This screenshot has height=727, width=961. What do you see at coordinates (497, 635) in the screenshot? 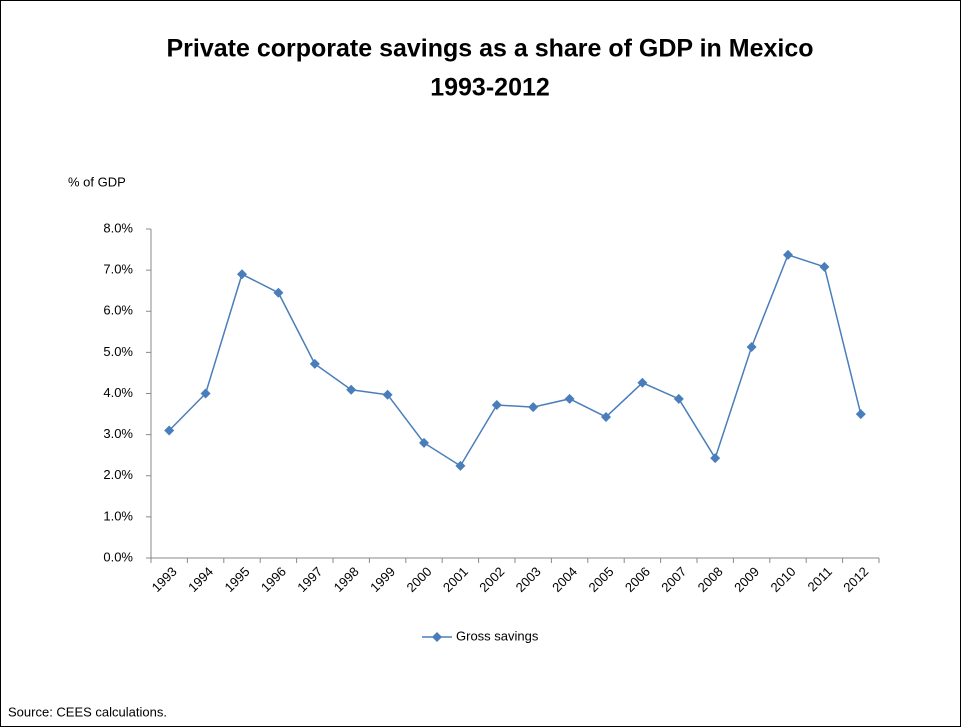
I see `legend-label: Gross savings` at bounding box center [497, 635].